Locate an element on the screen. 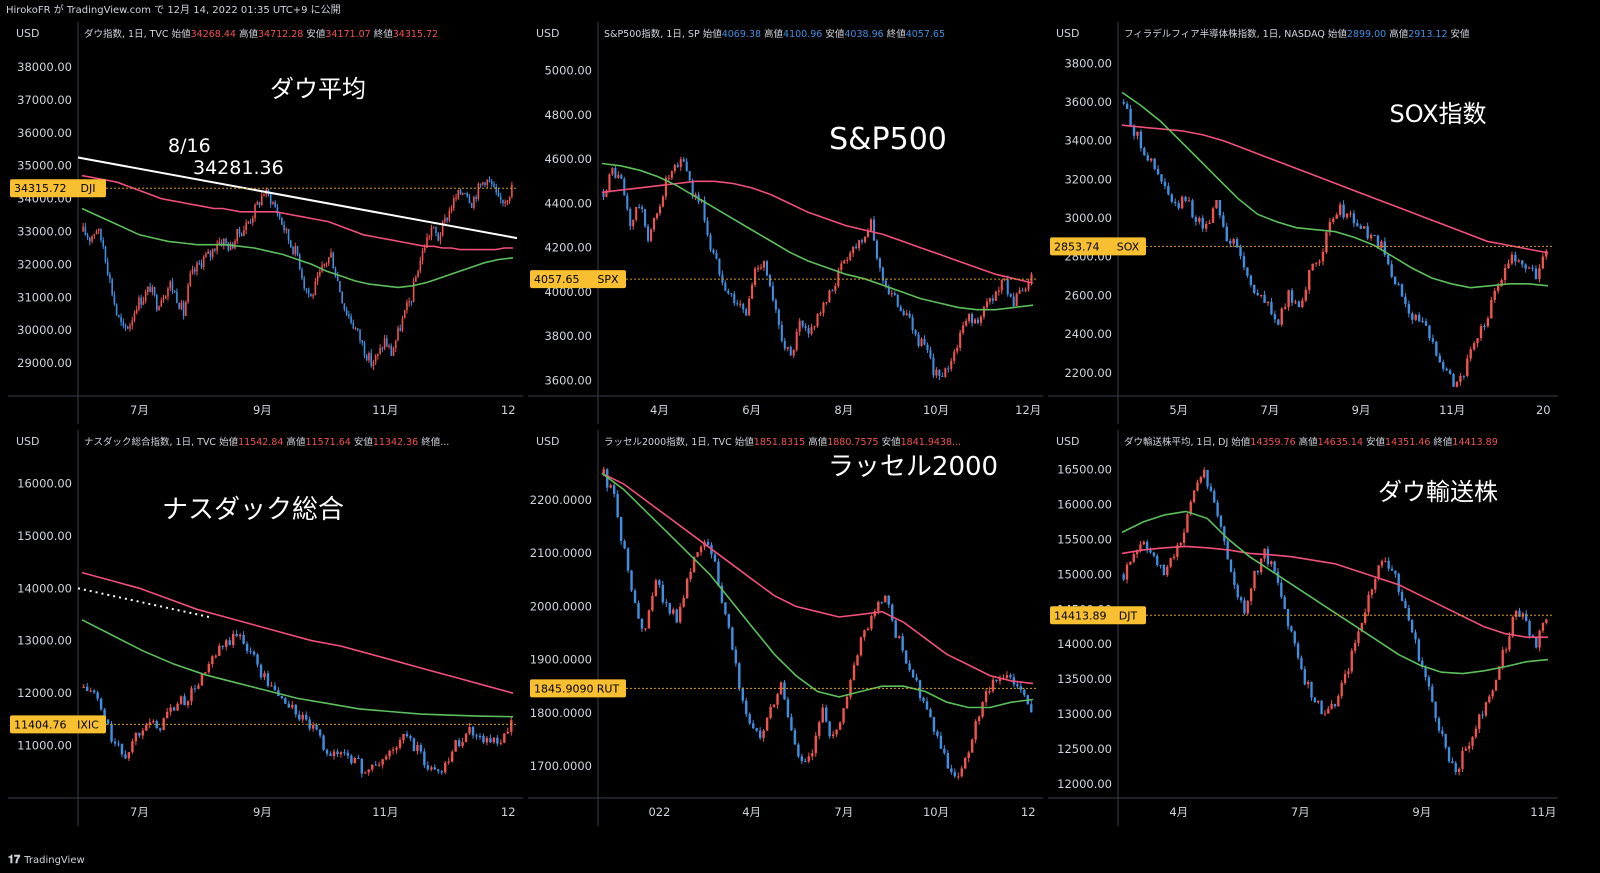 The width and height of the screenshot is (1600, 873). x-tick-label: 5月 is located at coordinates (1178, 410).